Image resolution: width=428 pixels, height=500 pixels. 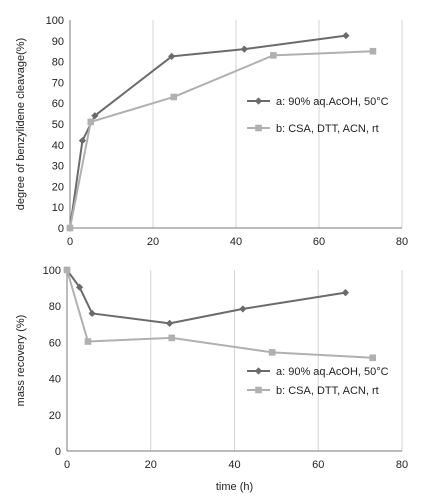 What do you see at coordinates (58, 125) in the screenshot?
I see `y-tick-label: 50` at bounding box center [58, 125].